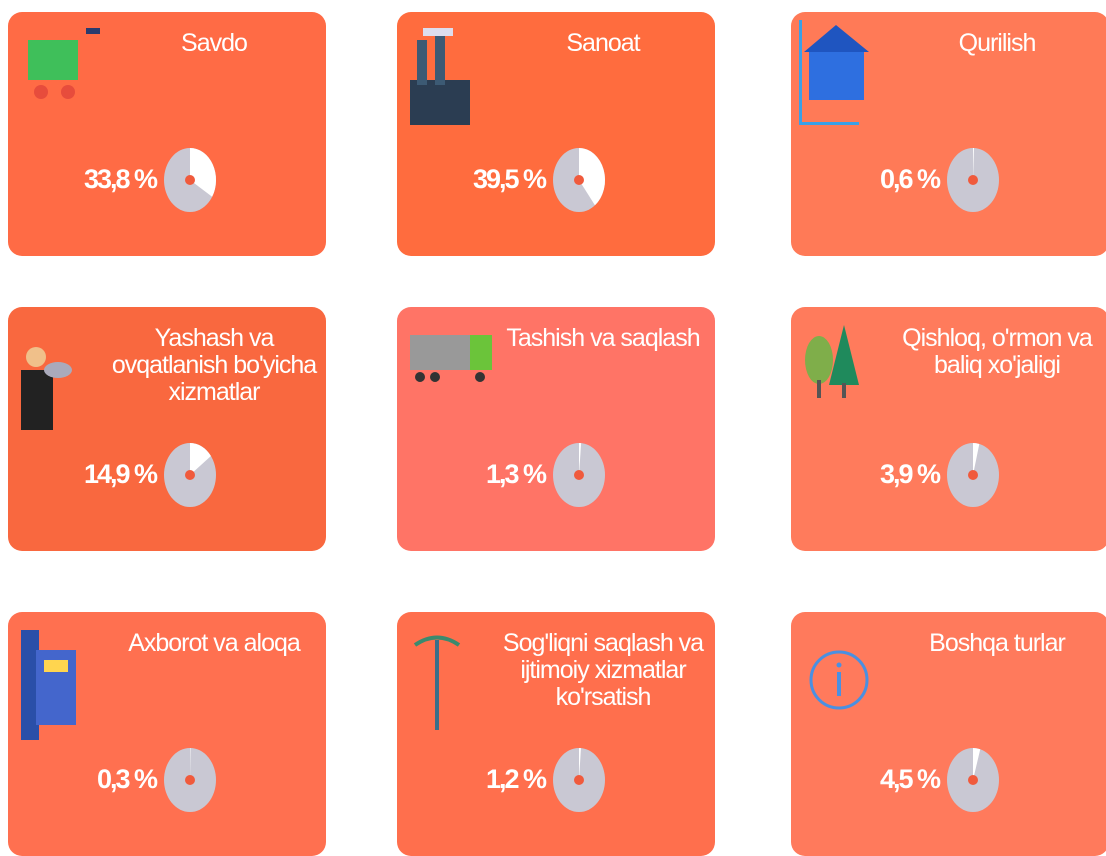 Image resolution: width=1106 pixels, height=856 pixels. I want to click on value-label: 39,5 %, so click(490, 179).